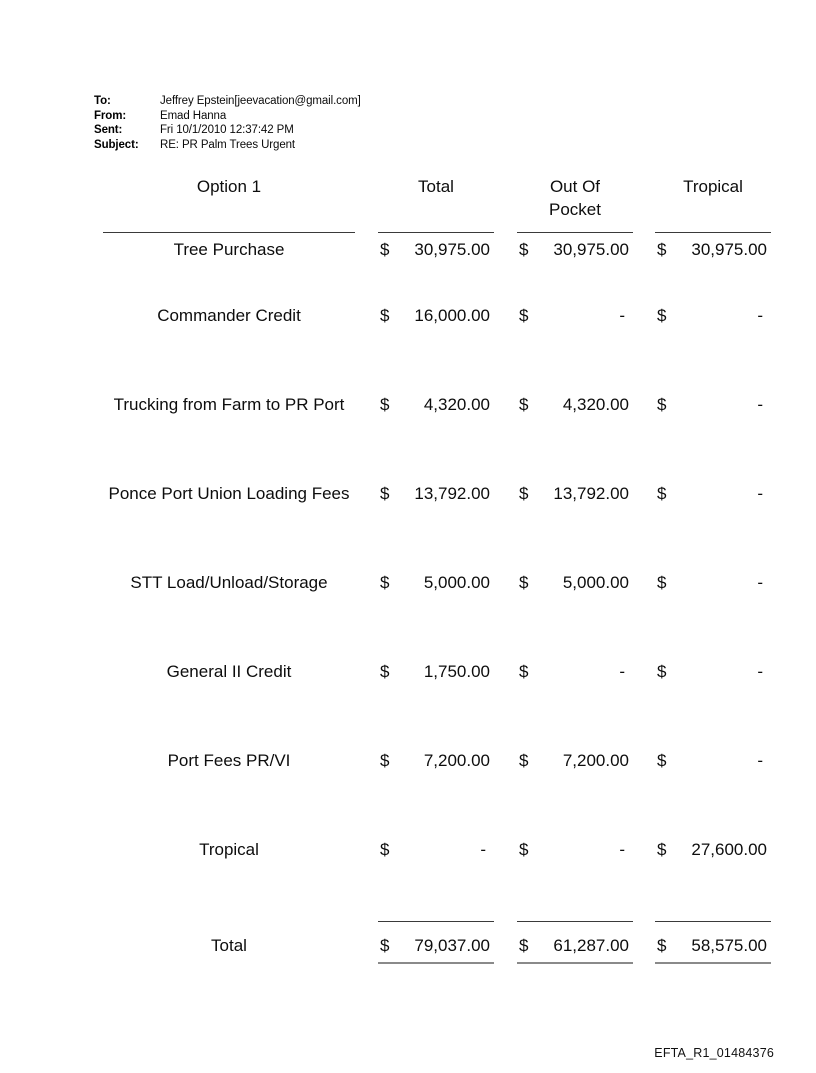  Describe the element at coordinates (229, 582) in the screenshot. I see `row-label: STT Load/Unload/Storage` at that location.